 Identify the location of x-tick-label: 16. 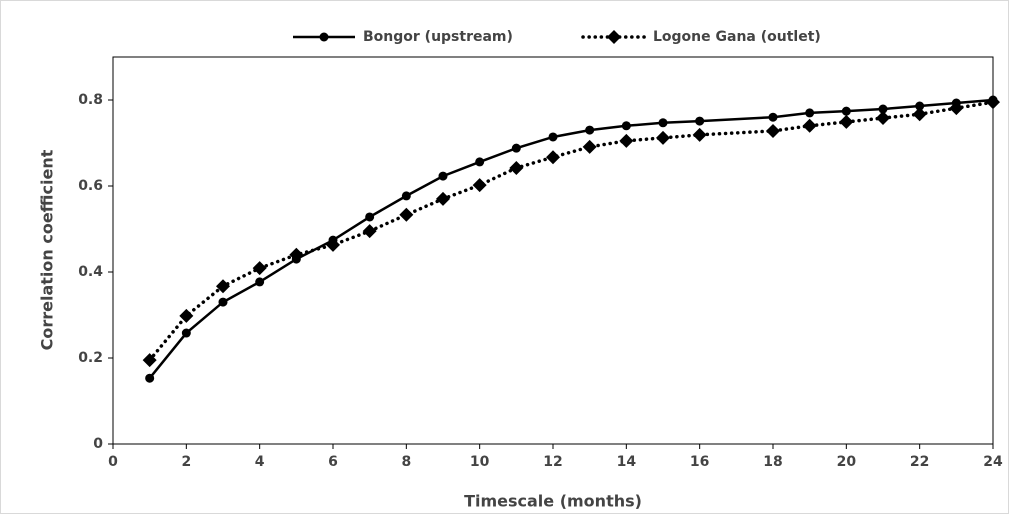
(699, 462).